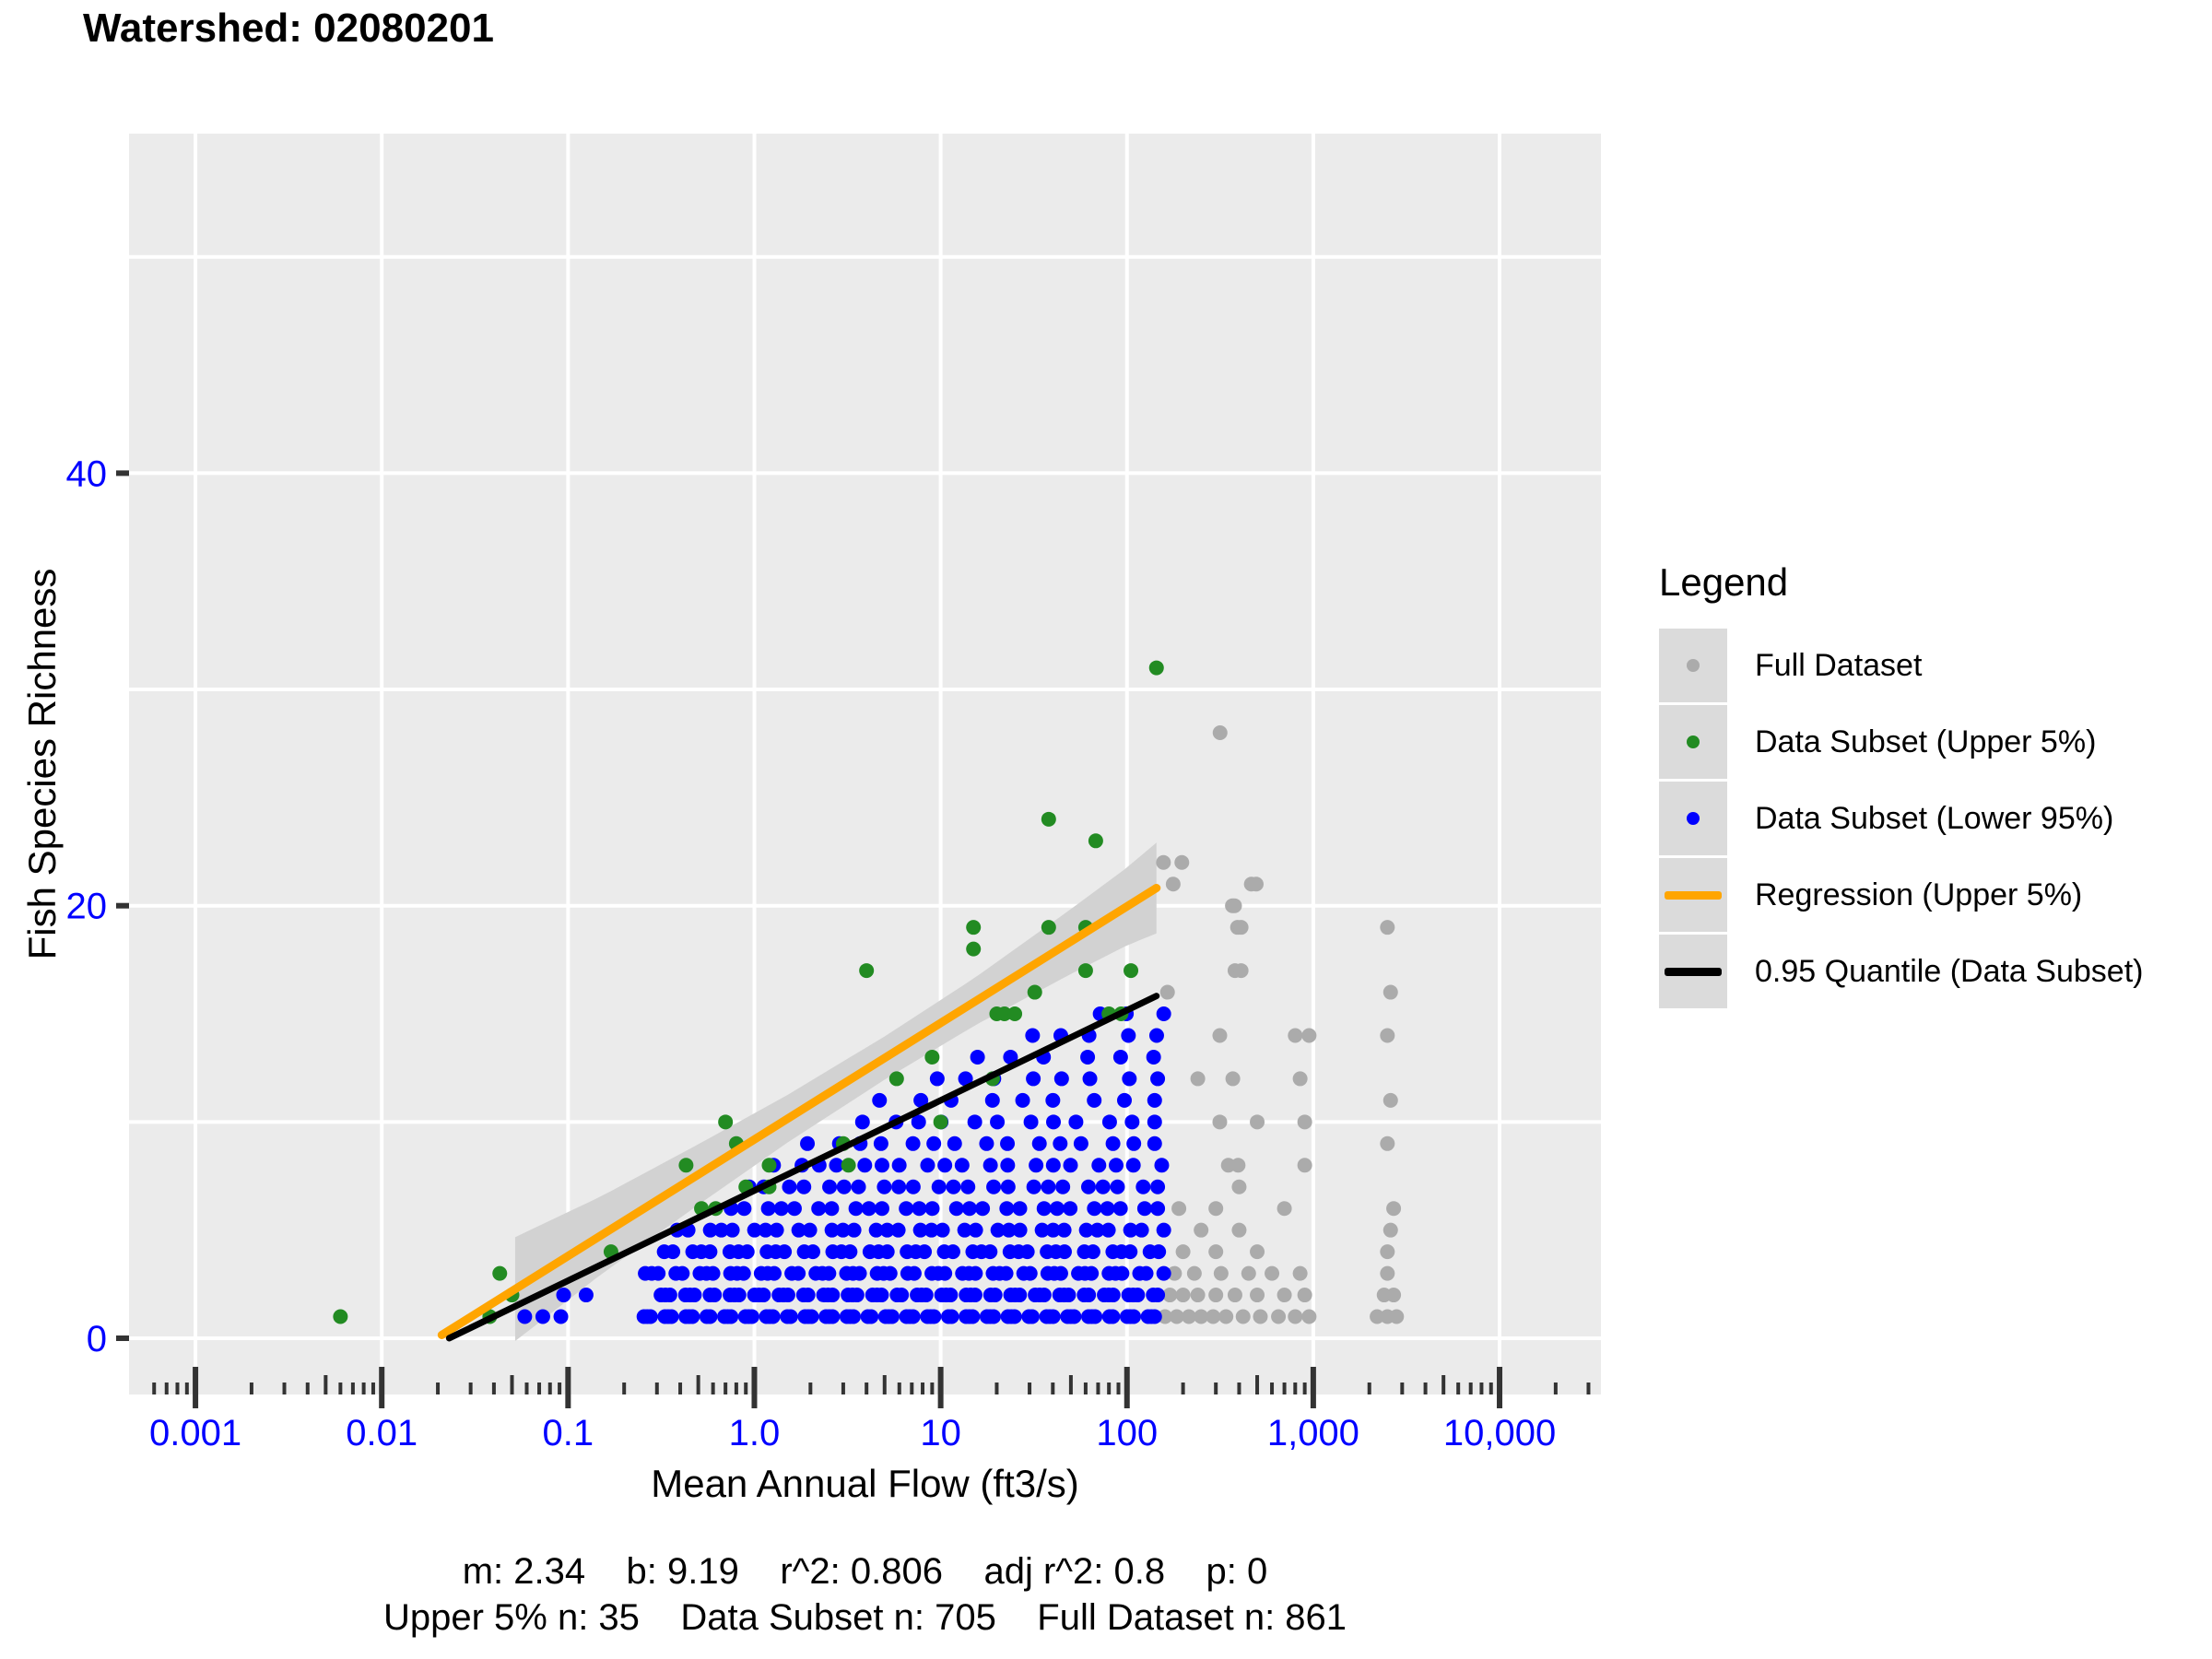 This screenshot has height=1659, width=2212. I want to click on y-axis-title: Fish Species Richness, so click(42, 764).